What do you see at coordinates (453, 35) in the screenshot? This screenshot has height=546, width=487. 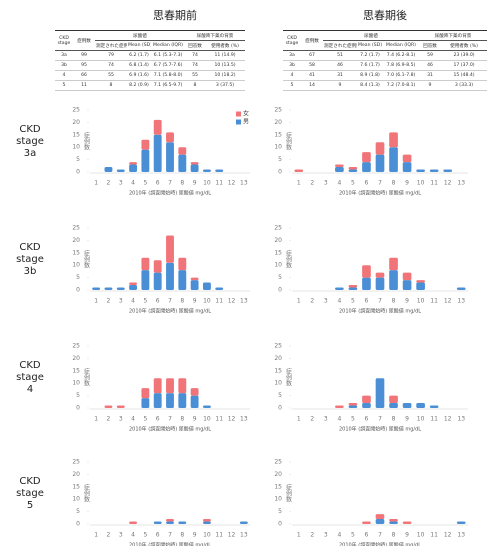 I see `header-cell: 尿酸降下薬の背景` at bounding box center [453, 35].